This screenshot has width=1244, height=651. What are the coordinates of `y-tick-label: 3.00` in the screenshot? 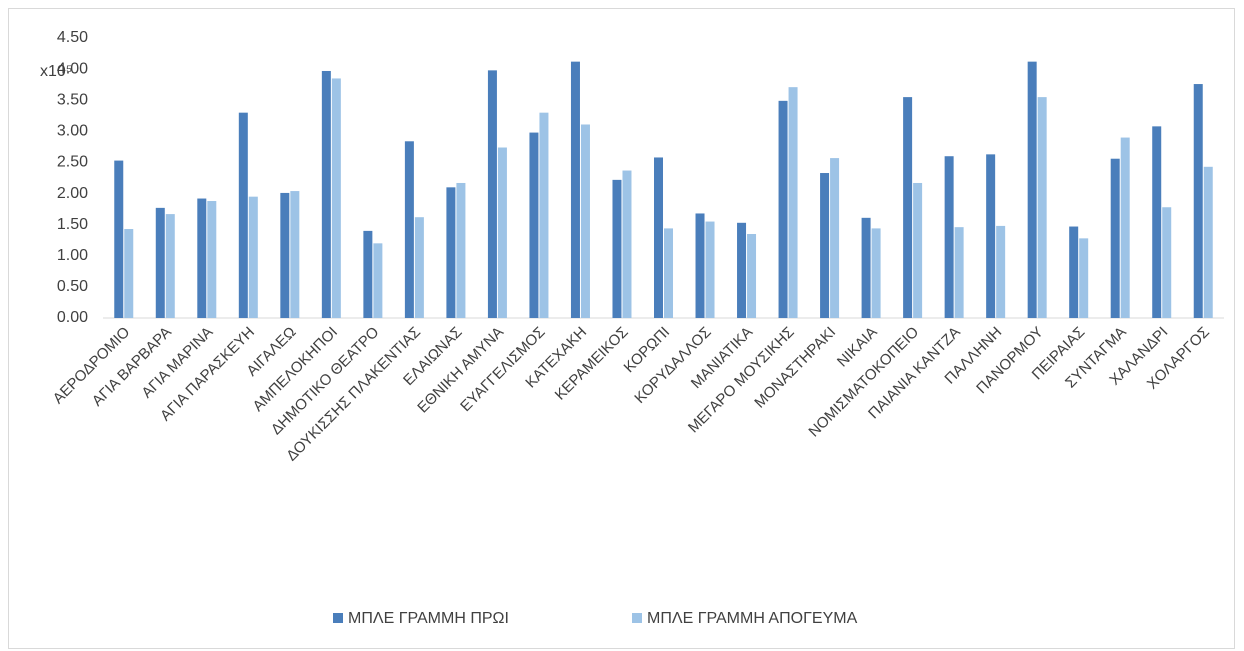 It's located at (72, 131).